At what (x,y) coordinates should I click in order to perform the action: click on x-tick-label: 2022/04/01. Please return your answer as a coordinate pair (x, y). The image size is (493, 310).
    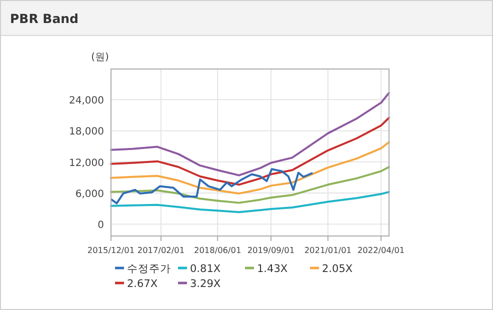
    Looking at the image, I should click on (381, 250).